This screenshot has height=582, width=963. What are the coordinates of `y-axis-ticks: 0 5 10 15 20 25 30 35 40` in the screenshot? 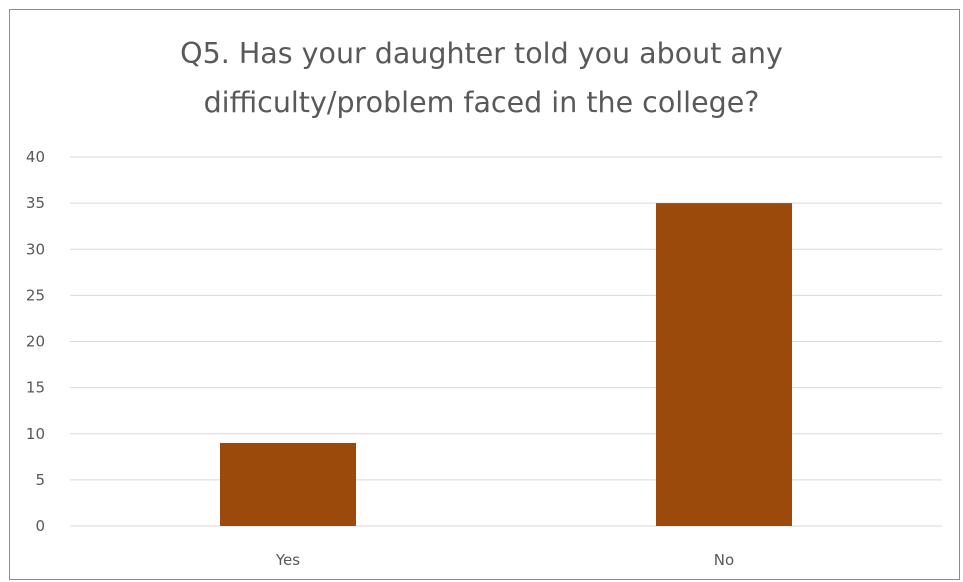 It's located at (35, 341).